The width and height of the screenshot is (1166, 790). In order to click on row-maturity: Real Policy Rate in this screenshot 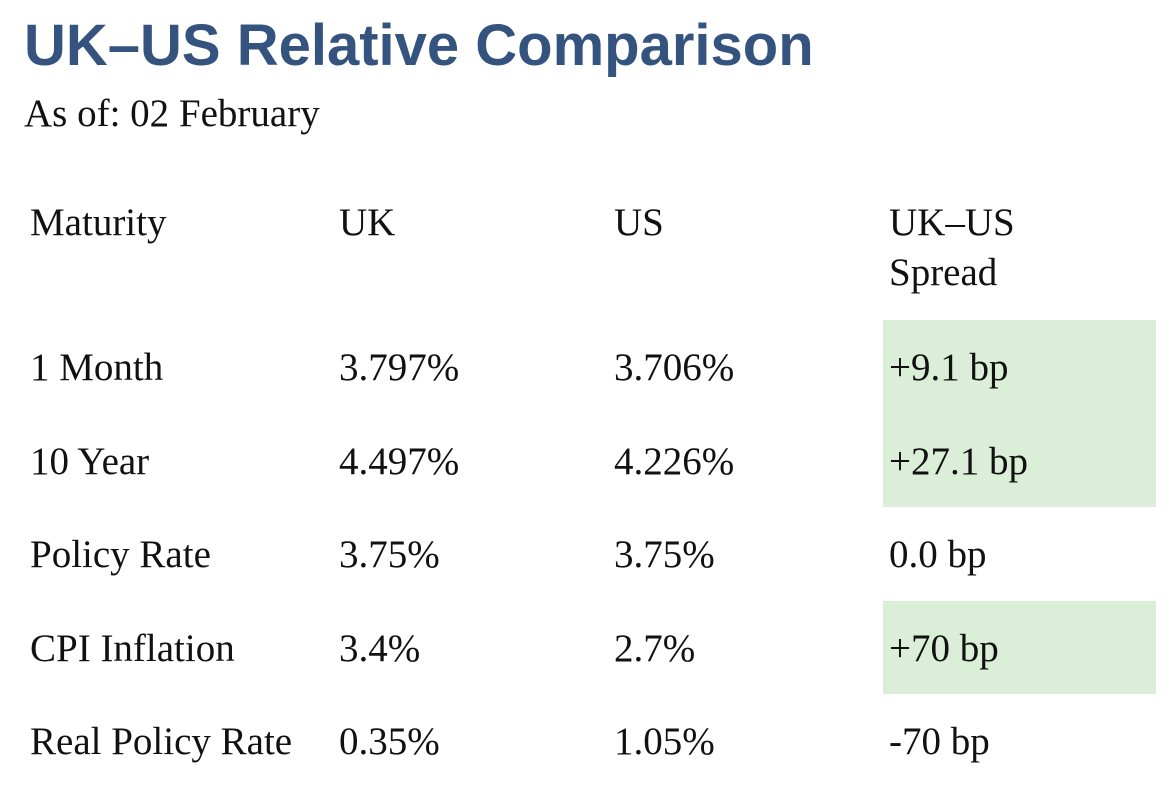, I will do `click(161, 741)`.